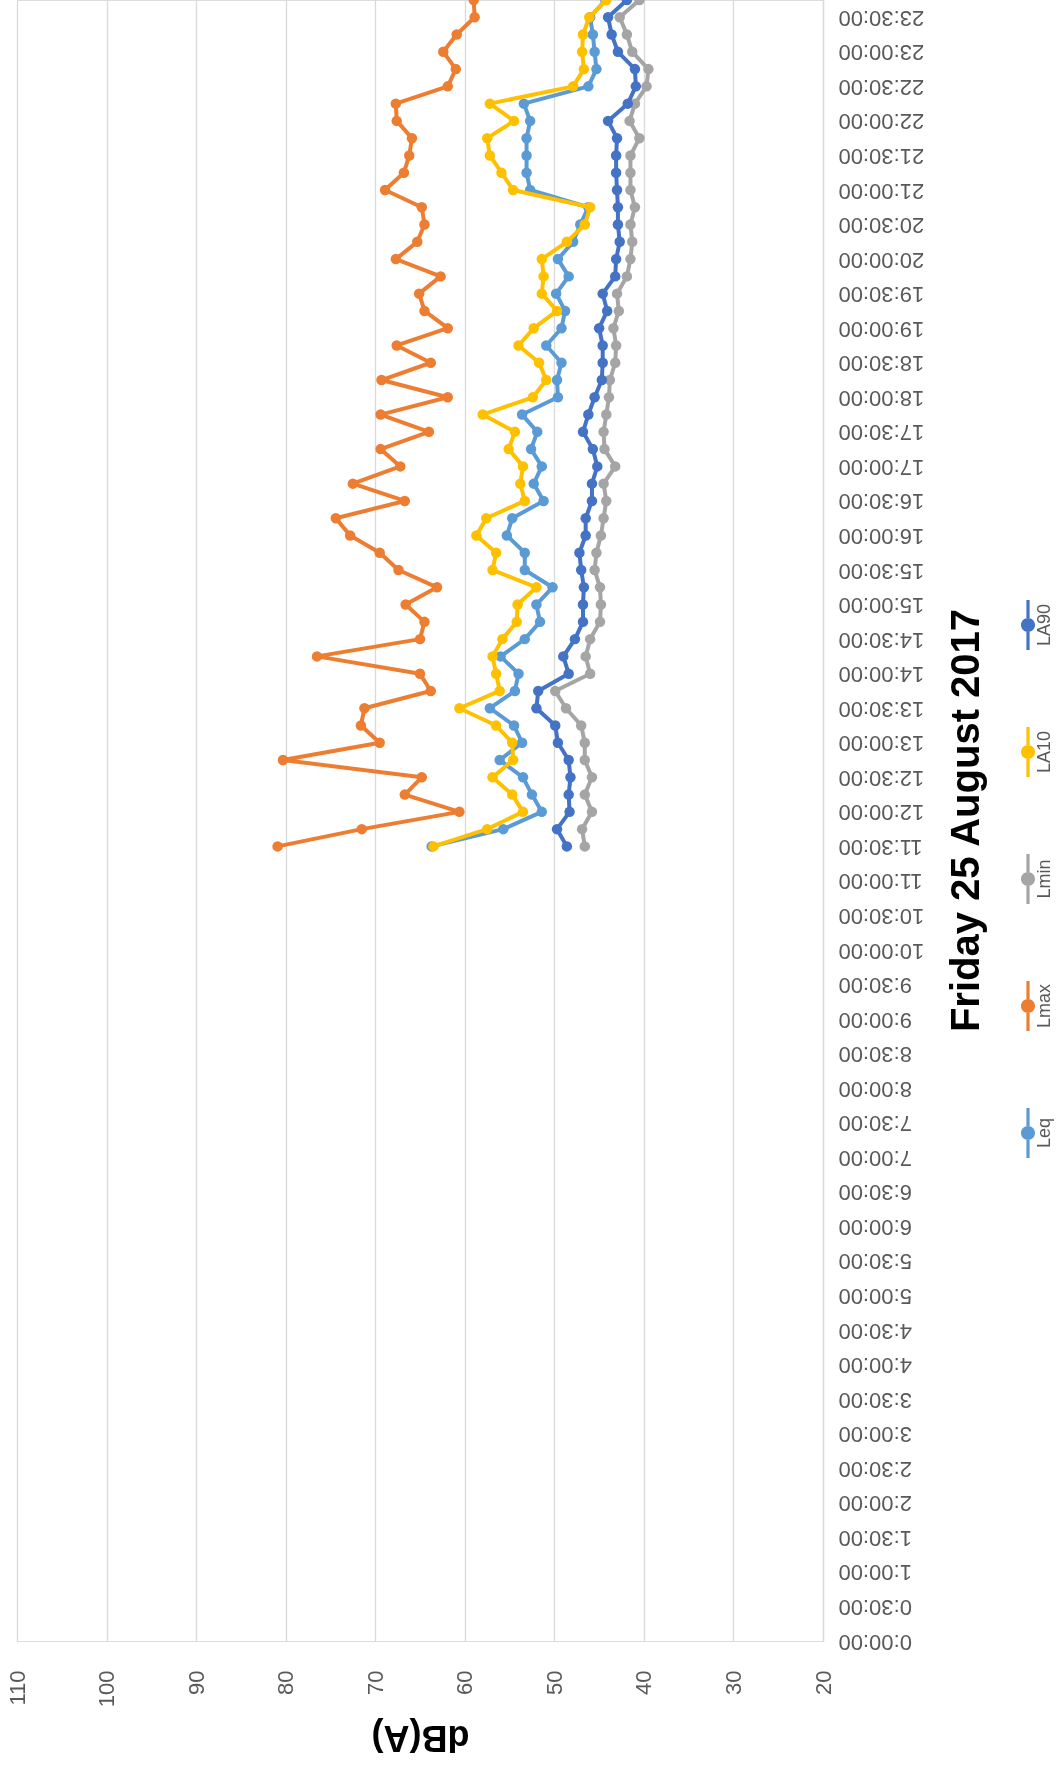  I want to click on legend-label: Lmin, so click(1044, 879).